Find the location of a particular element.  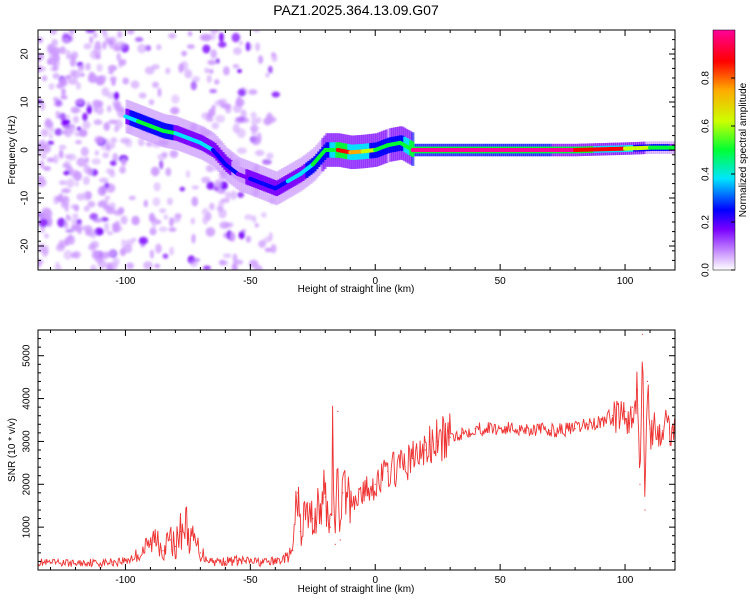

x-tick-label: 50 is located at coordinates (501, 580).